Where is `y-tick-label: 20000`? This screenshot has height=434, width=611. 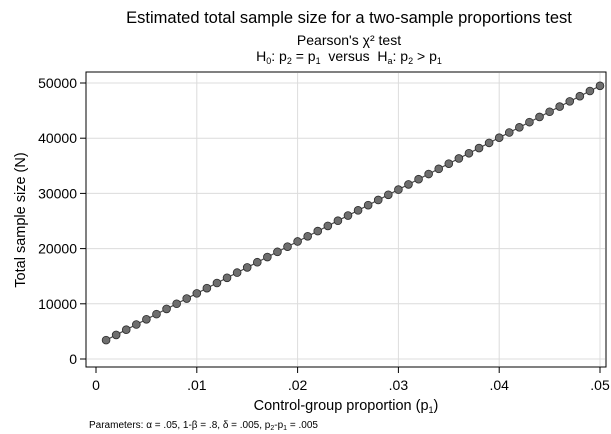
y-tick-label: 20000 is located at coordinates (57, 249).